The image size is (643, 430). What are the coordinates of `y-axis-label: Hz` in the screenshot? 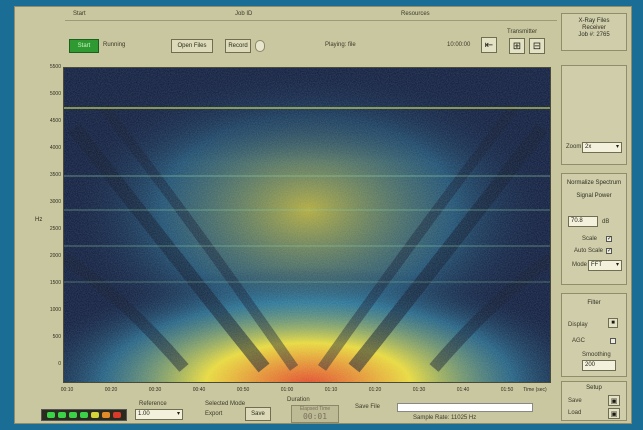 It's located at (39, 220).